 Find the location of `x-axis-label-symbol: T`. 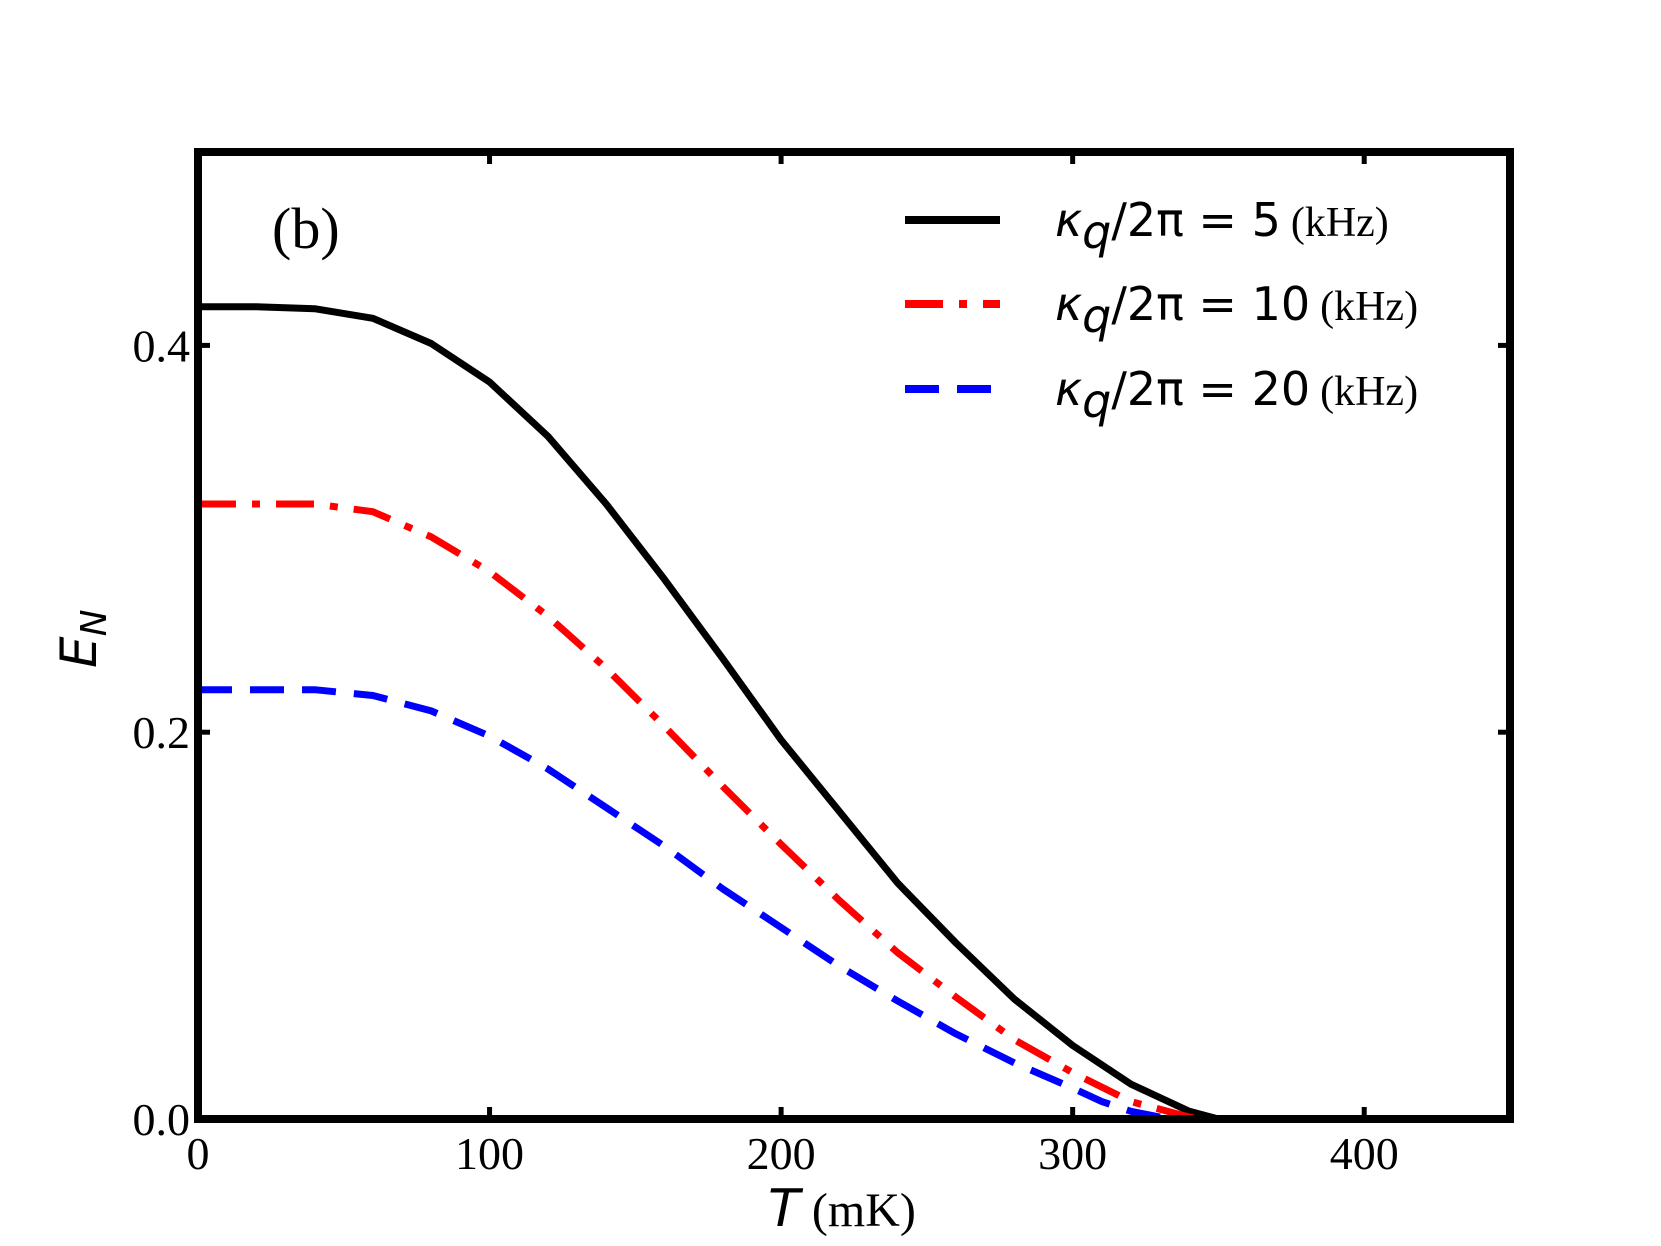

x-axis-label-symbol: T is located at coordinates (786, 1209).